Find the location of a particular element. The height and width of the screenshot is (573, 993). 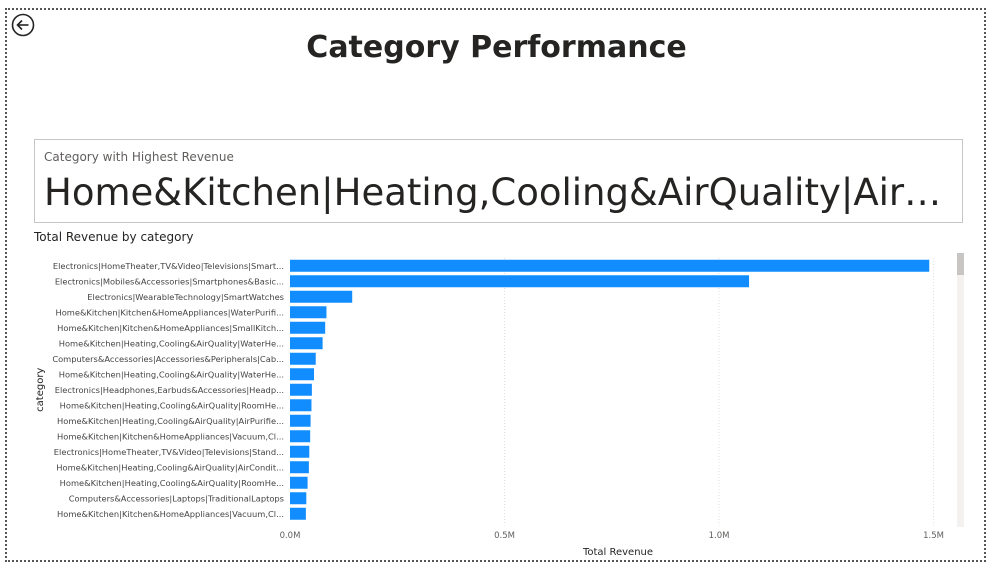

back-button is located at coordinates (23, 25).